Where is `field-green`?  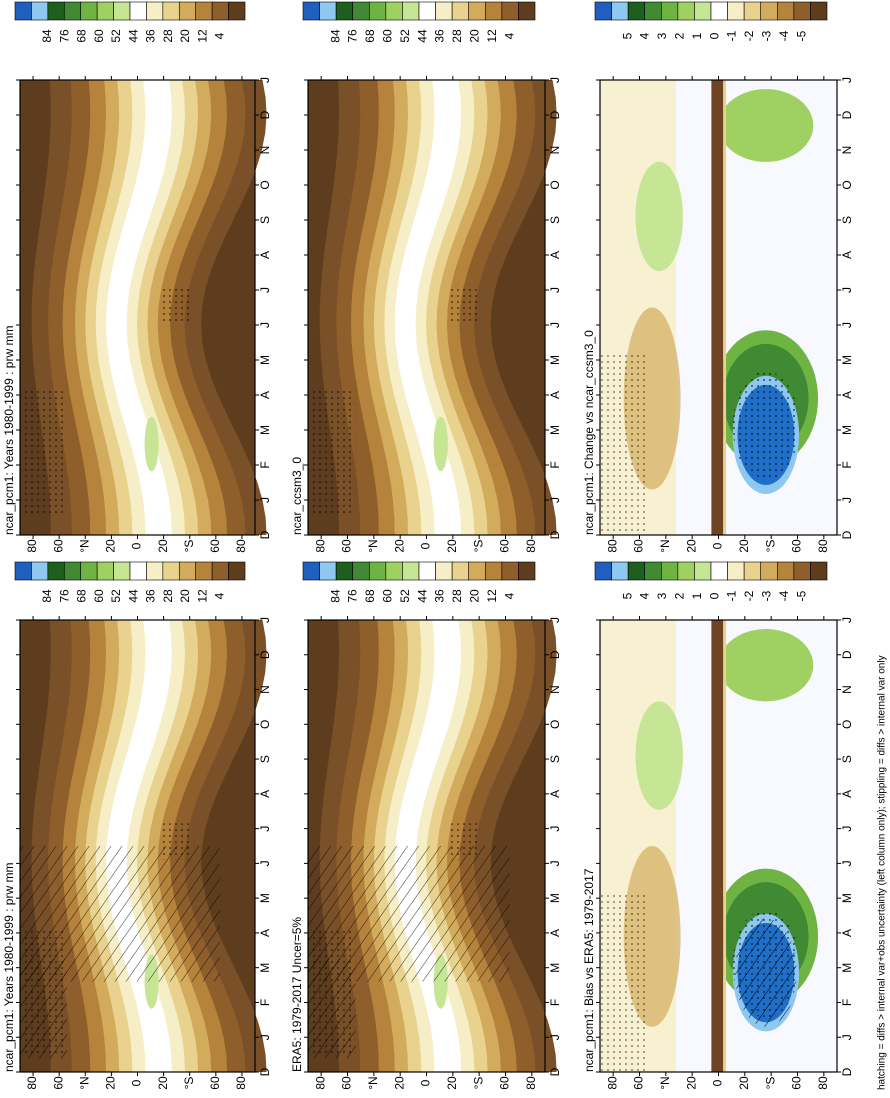
field-green is located at coordinates (766, 125).